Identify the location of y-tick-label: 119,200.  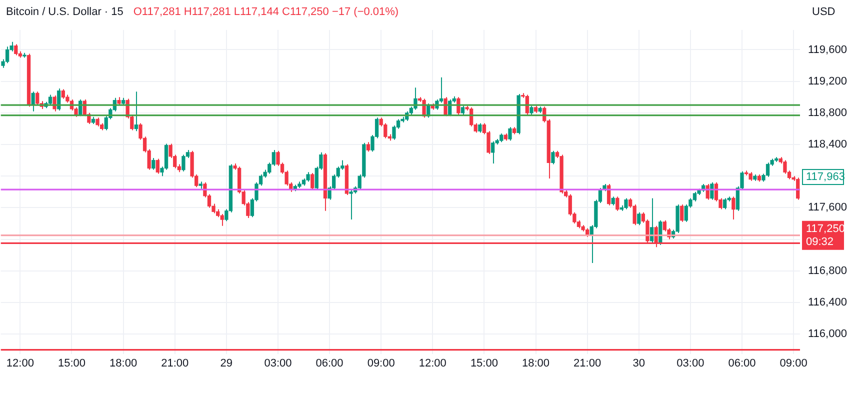
(827, 81).